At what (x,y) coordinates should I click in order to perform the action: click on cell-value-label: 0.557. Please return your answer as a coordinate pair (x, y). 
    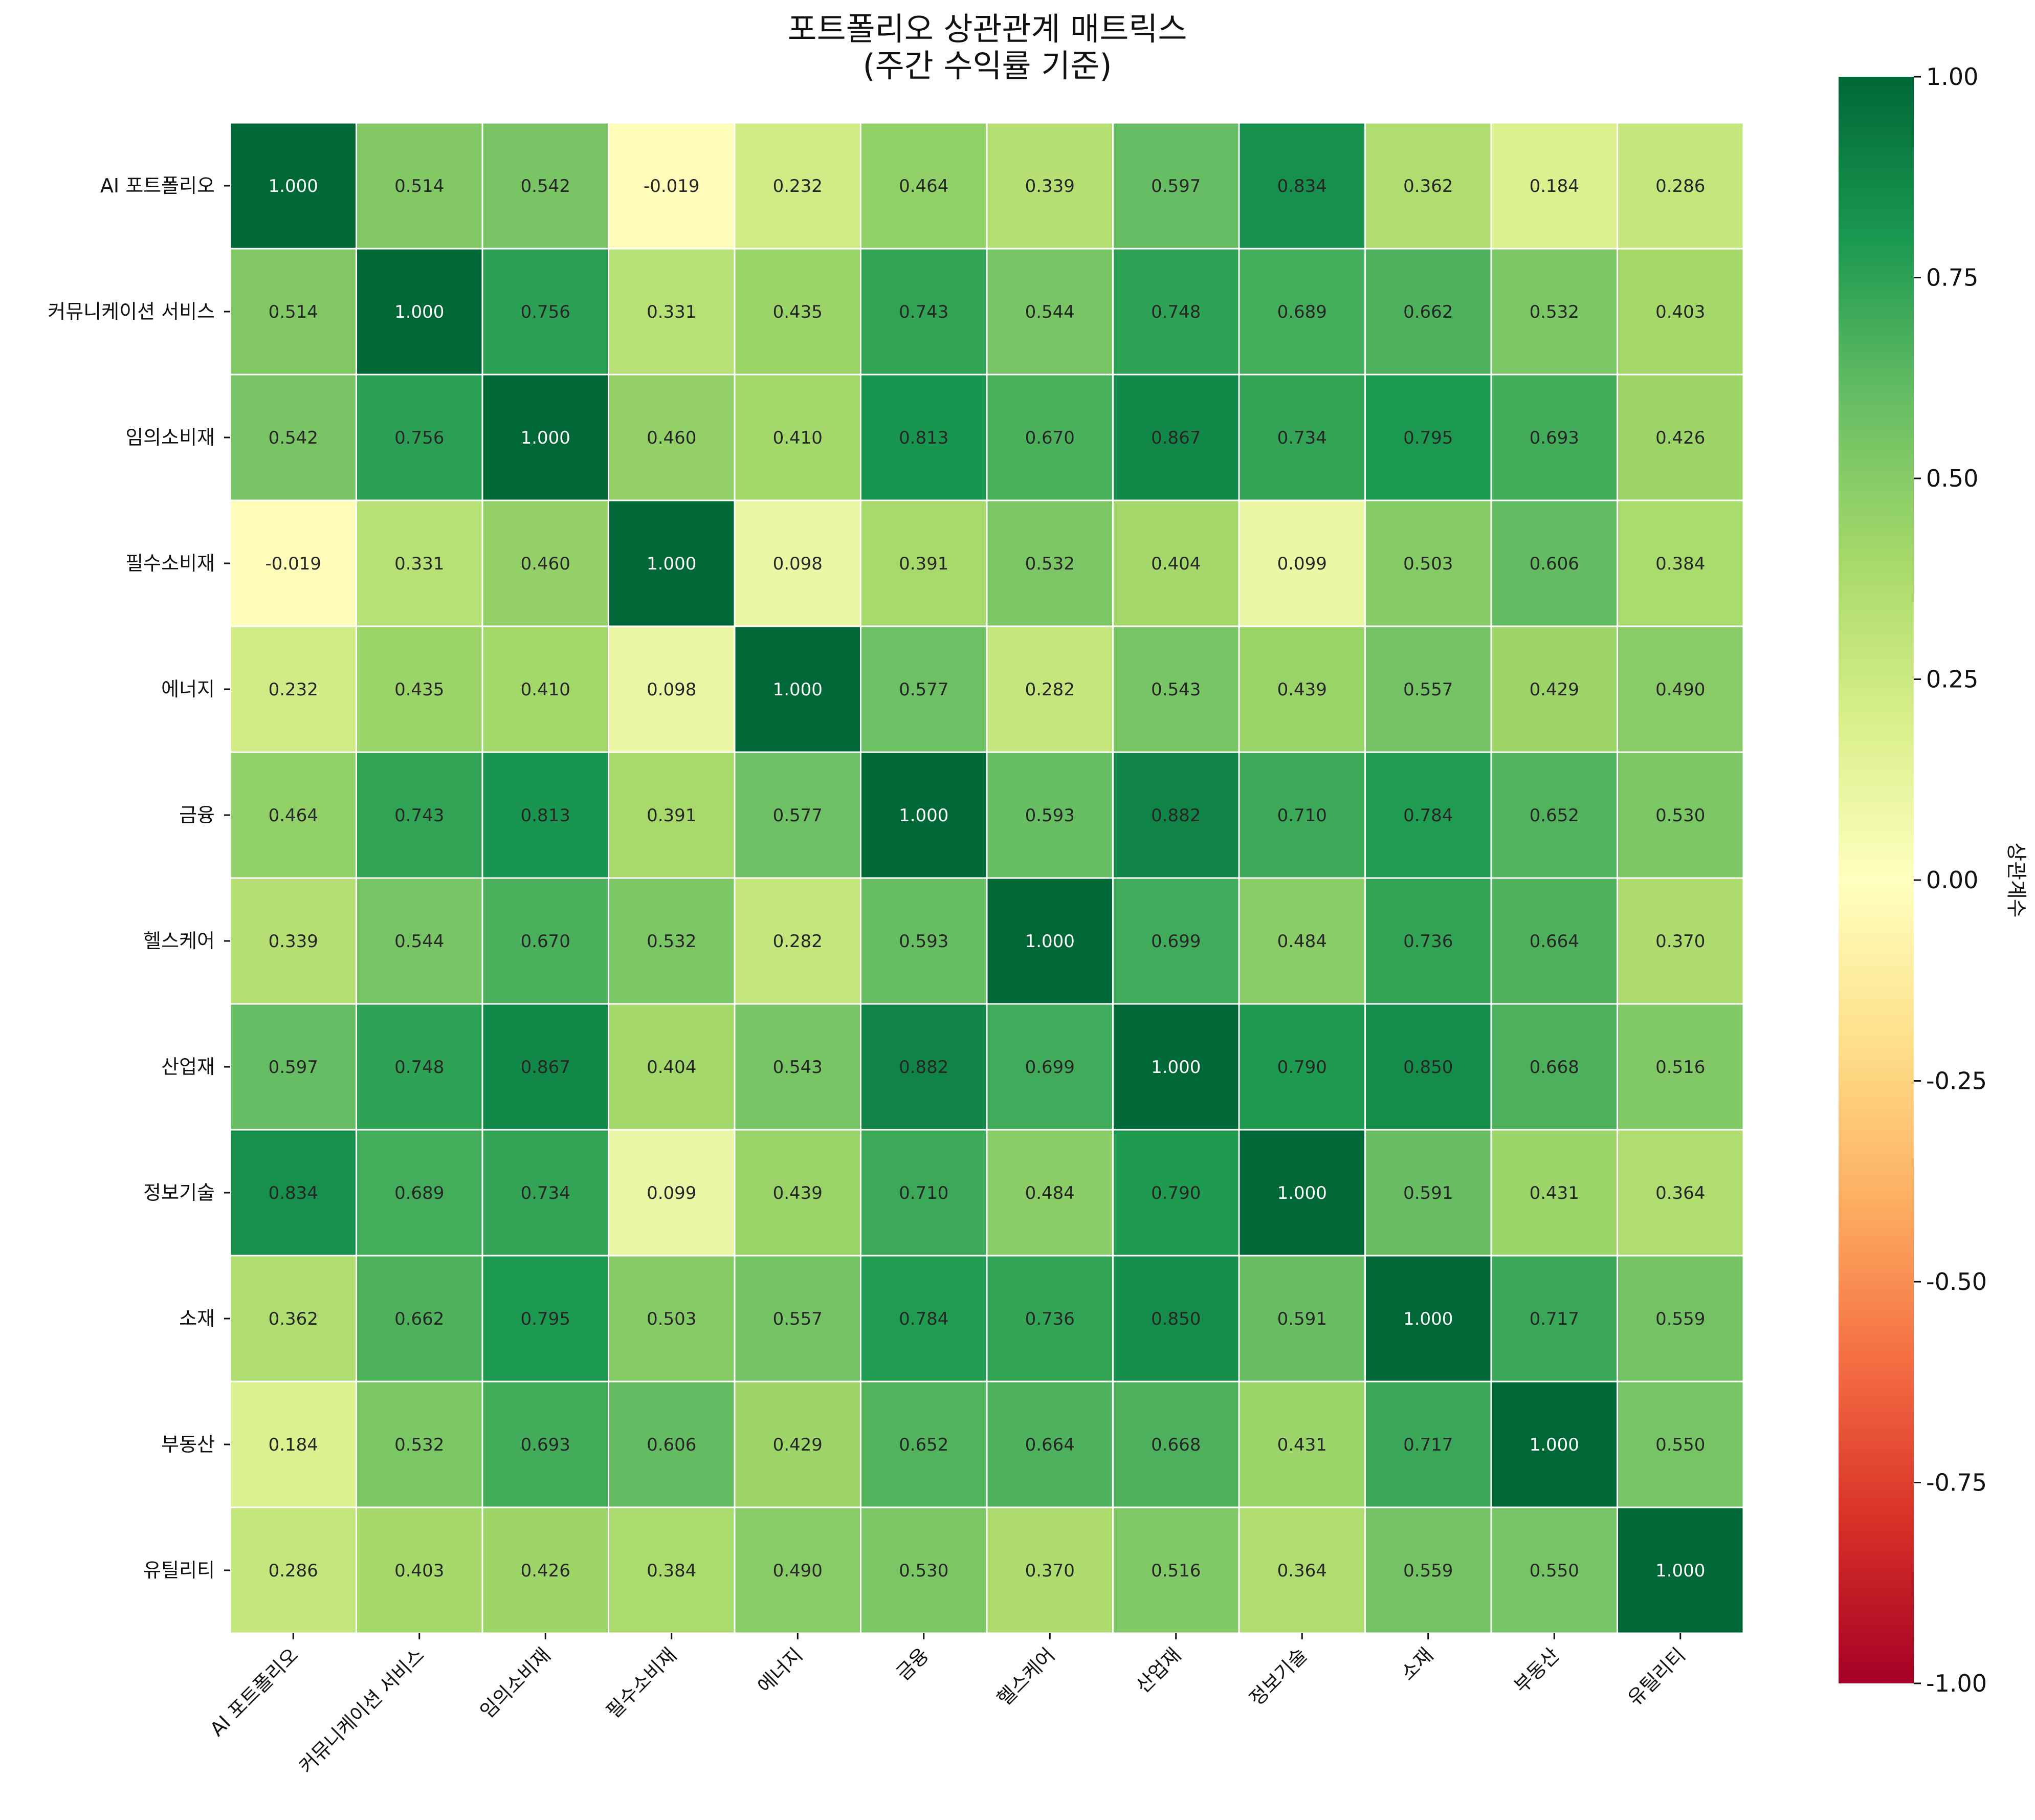
    Looking at the image, I should click on (798, 1319).